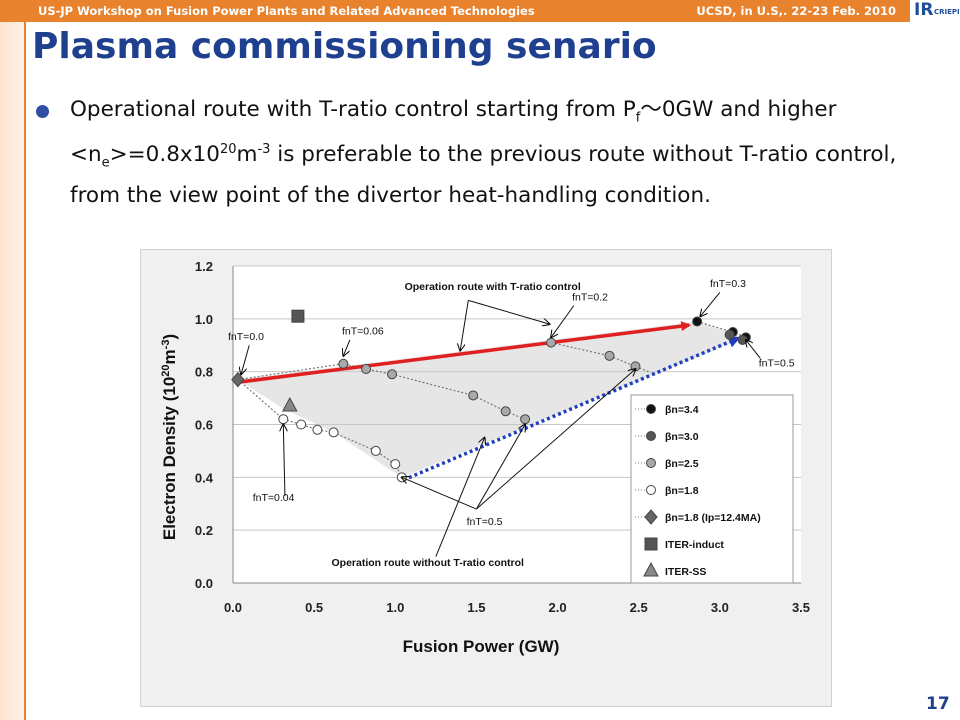  I want to click on y-axis-label: Electron Density (1020m-3), so click(169, 437).